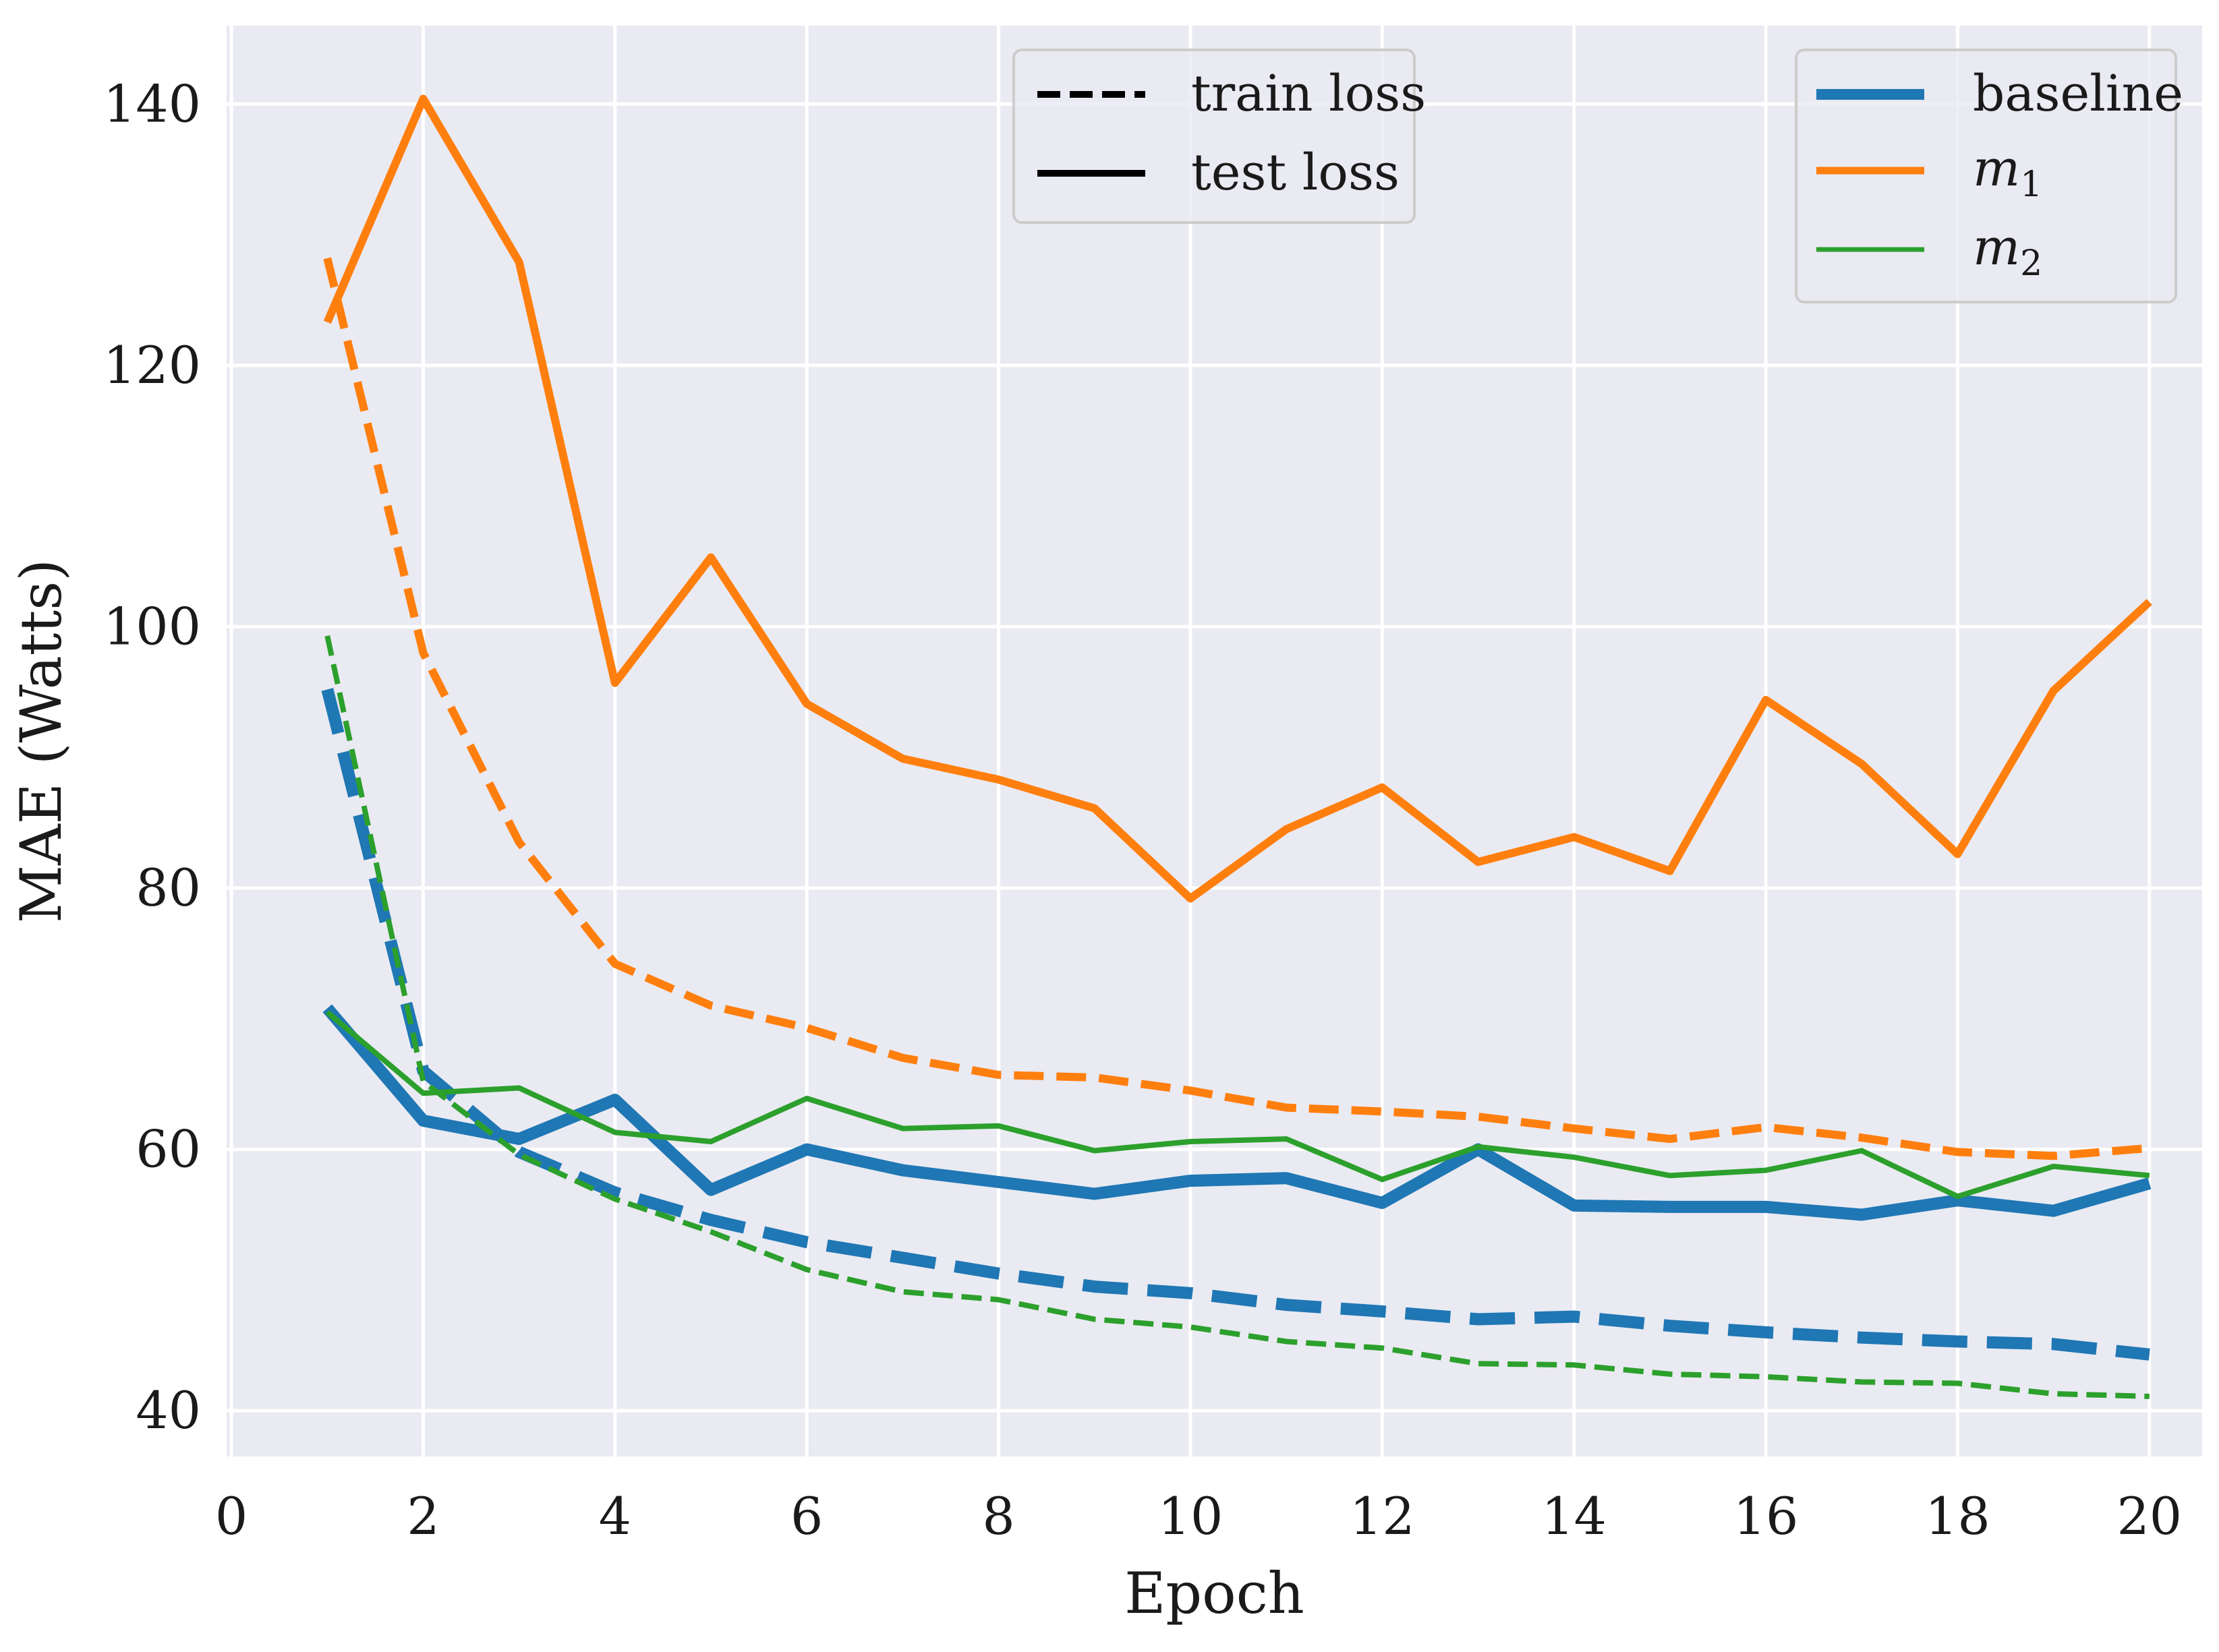  Describe the element at coordinates (1219, 136) in the screenshot. I see `legend-line-style: train loss test loss` at that location.